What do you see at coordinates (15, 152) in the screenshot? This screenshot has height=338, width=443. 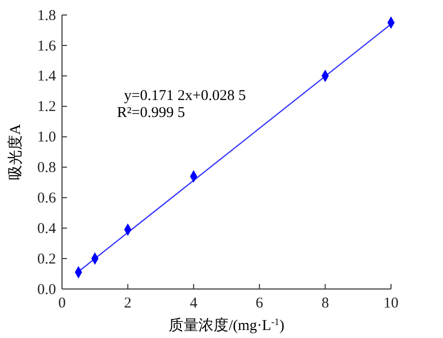 I see `y-axis-title: 吸光度A` at bounding box center [15, 152].